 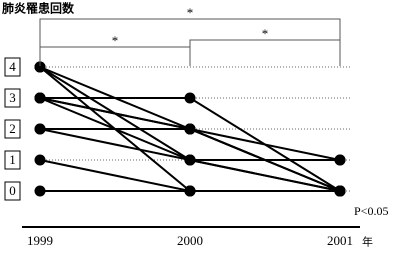 I want to click on y-tick-label: 3, so click(x=12, y=97).